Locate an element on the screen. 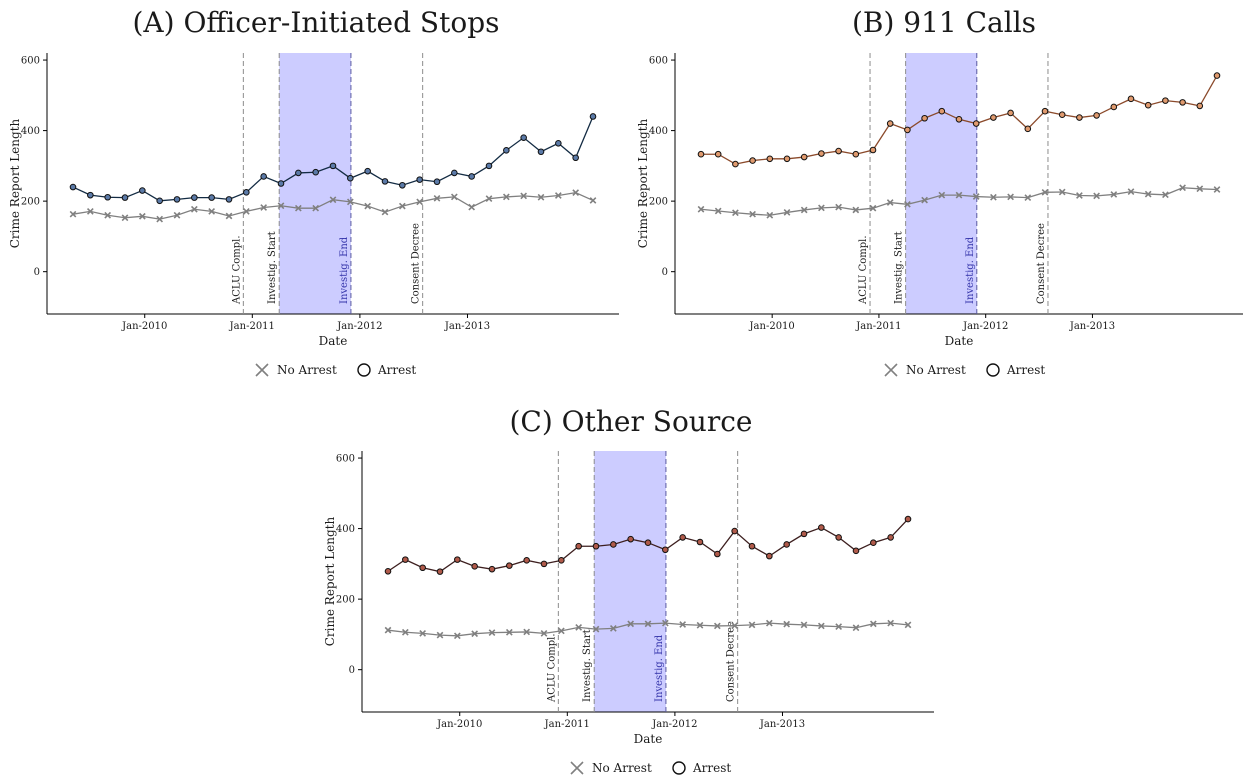 This screenshot has width=1243, height=778. y-tick-label: 0 is located at coordinates (37, 272).